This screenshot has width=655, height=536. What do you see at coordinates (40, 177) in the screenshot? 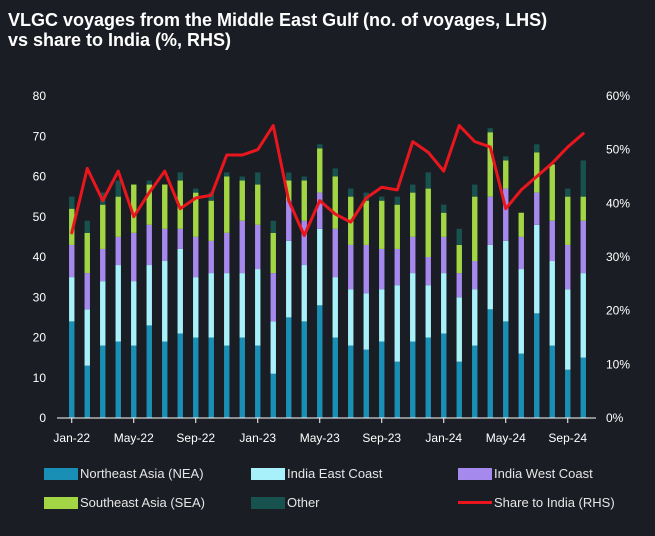
I see `left-tick-label: 60` at bounding box center [40, 177].